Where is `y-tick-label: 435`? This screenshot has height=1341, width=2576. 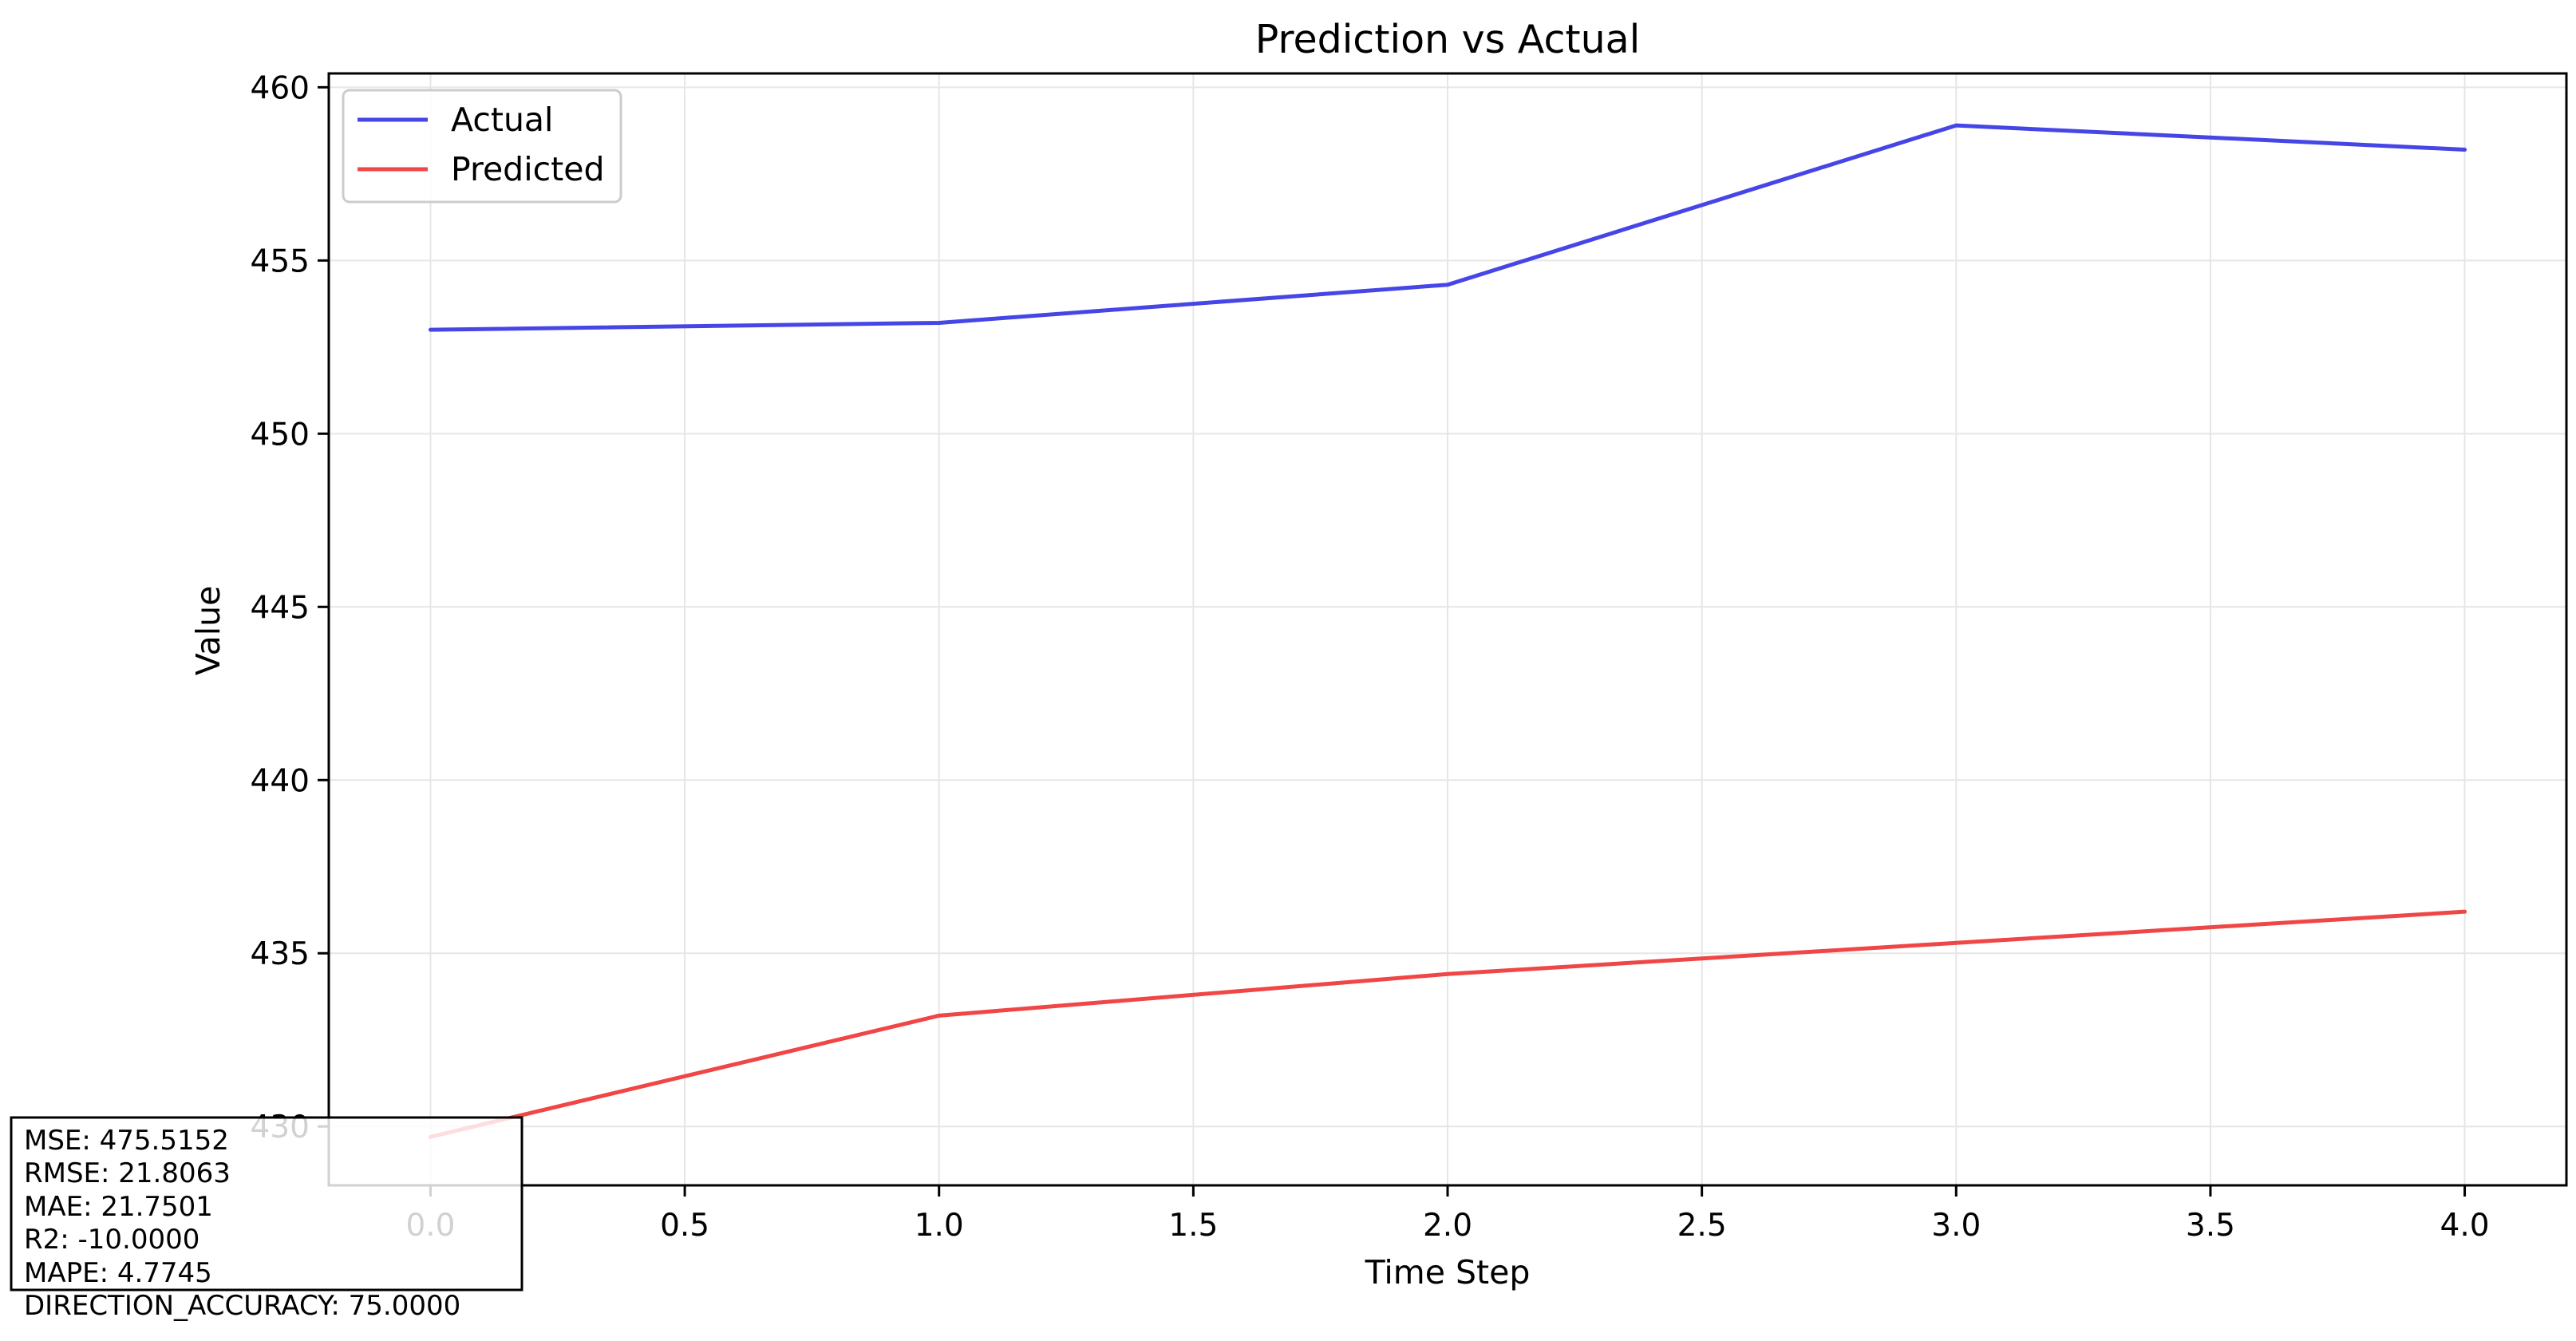 y-tick-label: 435 is located at coordinates (280, 954).